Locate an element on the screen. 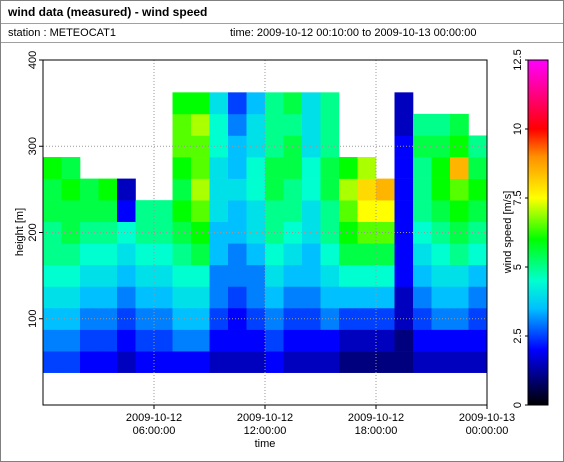  colorbar-tick-label: 10 is located at coordinates (518, 129).